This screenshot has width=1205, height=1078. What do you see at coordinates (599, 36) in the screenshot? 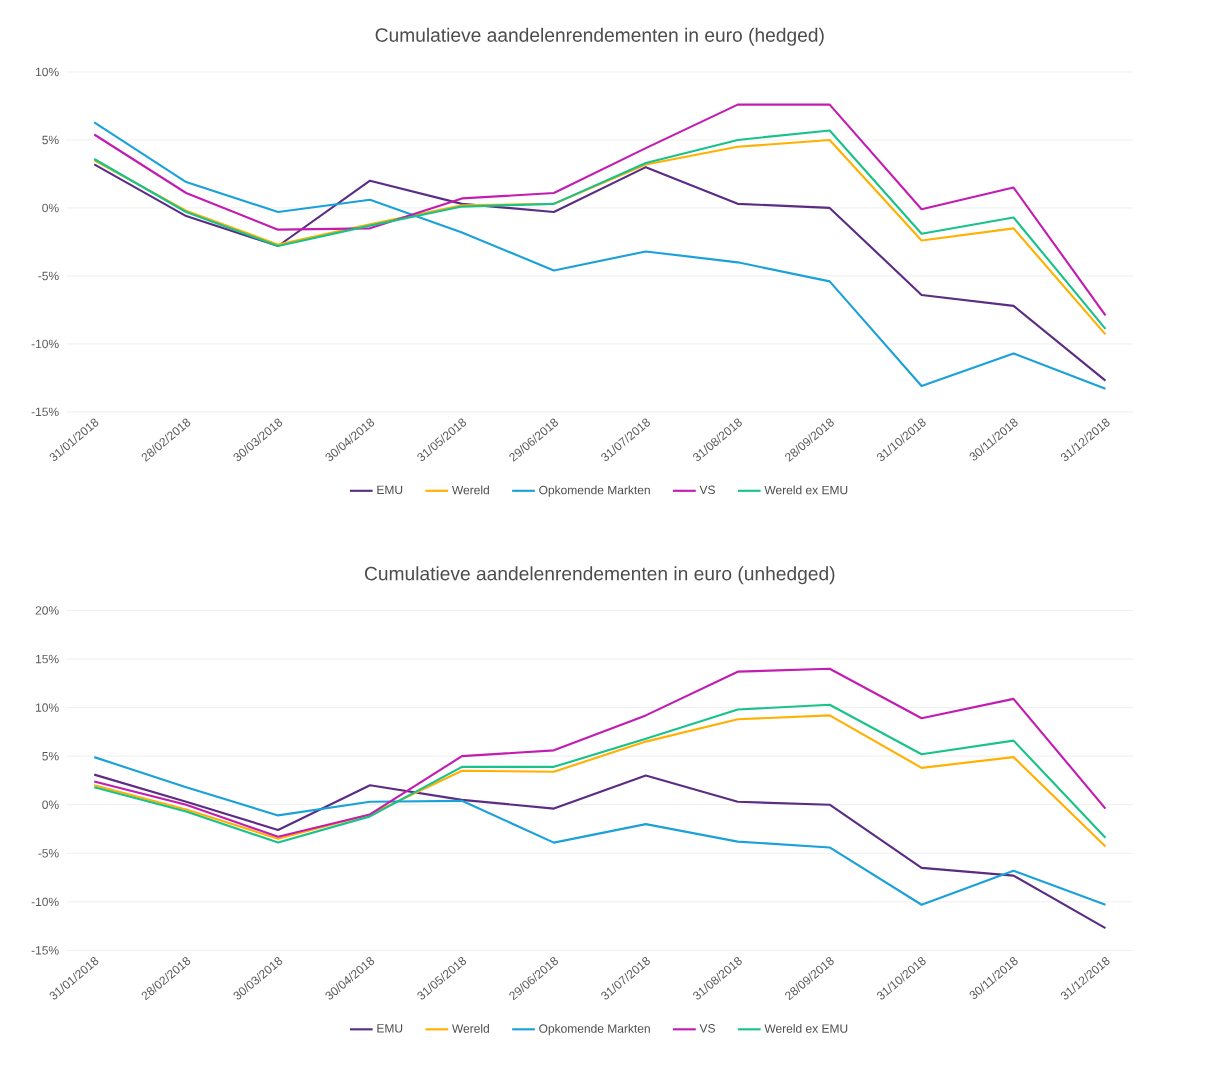
I see `chart-title: Cumulatieve aandelenrendementen in euro (hedged)` at bounding box center [599, 36].